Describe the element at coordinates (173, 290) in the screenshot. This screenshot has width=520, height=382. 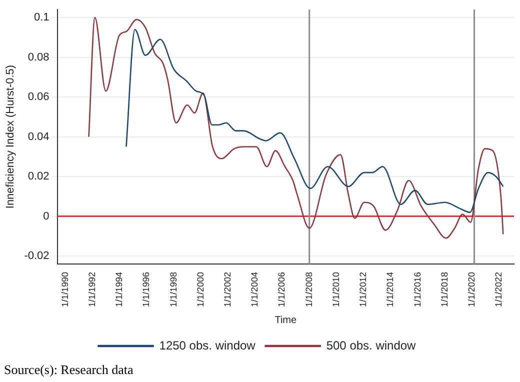
I see `x-tick-label: 1/1/1998` at that location.